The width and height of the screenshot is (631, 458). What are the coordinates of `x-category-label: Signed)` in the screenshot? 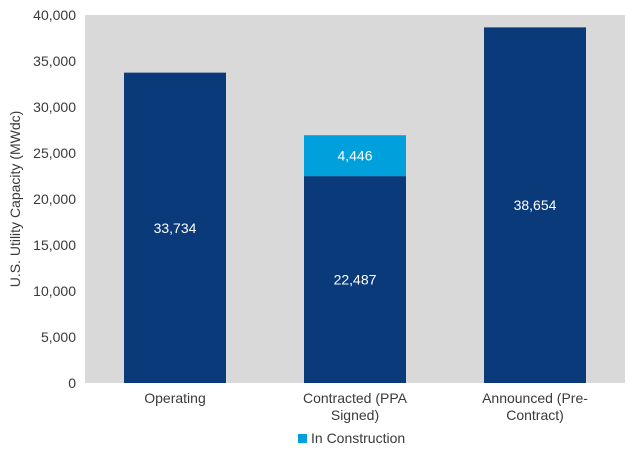 It's located at (355, 415).